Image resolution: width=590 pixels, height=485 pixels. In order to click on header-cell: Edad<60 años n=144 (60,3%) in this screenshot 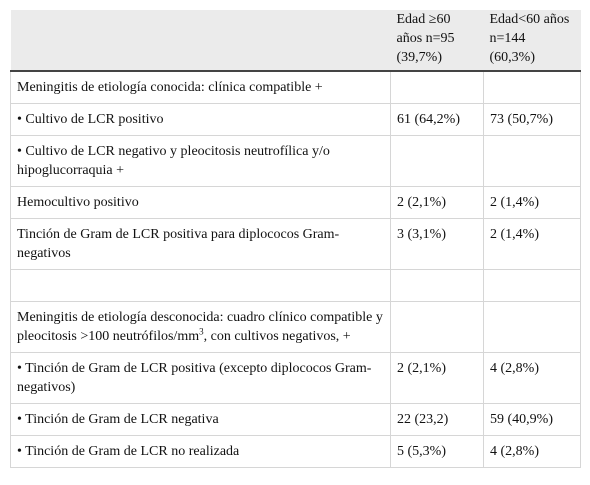, I will do `click(532, 41)`.